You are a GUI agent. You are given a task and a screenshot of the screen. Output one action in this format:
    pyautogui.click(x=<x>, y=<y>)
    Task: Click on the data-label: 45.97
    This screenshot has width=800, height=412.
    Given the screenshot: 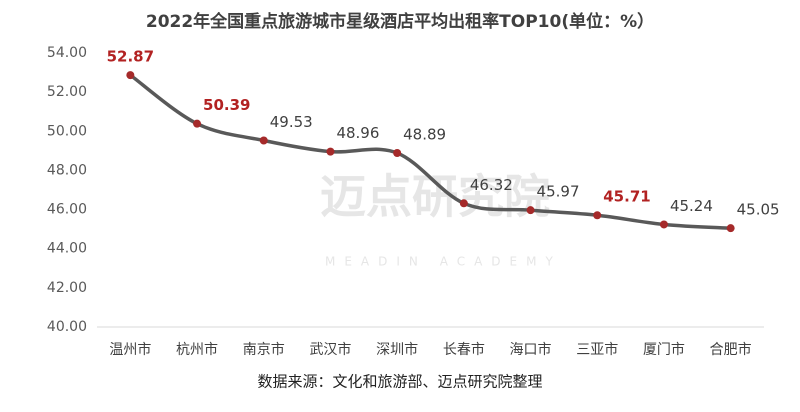 What is the action you would take?
    pyautogui.click(x=558, y=192)
    